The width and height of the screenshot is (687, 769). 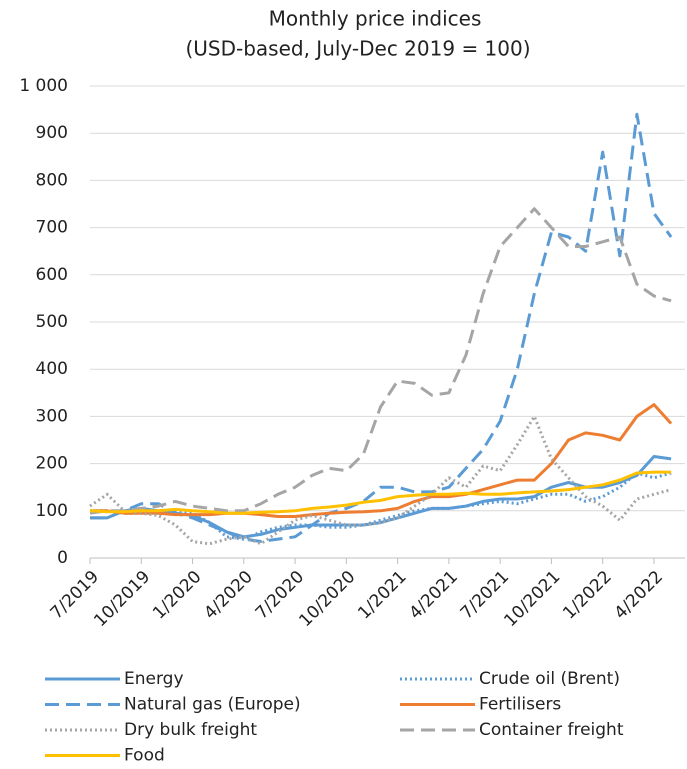 What do you see at coordinates (382, 595) in the screenshot?
I see `x-tick-label: 1/2021` at bounding box center [382, 595].